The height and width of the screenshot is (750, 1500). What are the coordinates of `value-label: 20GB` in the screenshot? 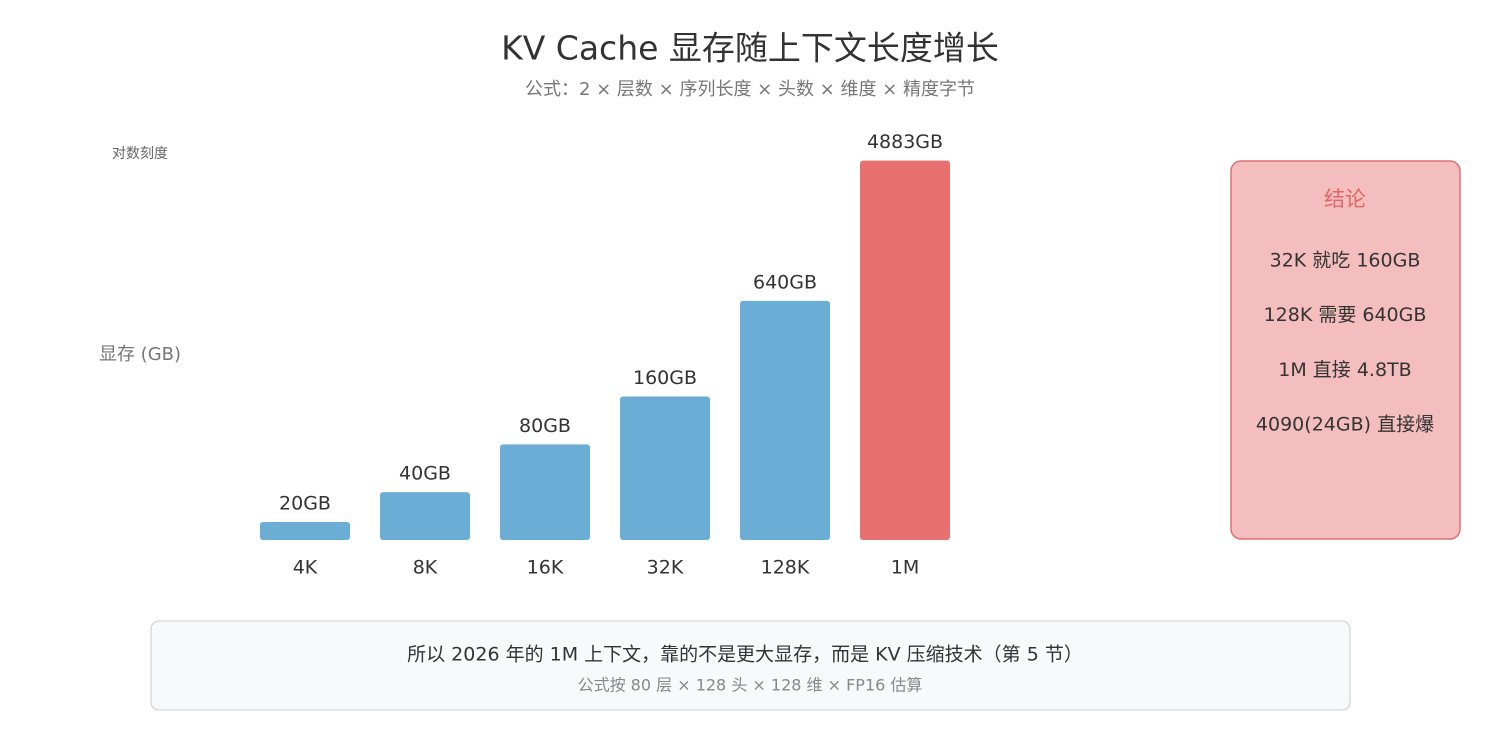 It's located at (305, 504).